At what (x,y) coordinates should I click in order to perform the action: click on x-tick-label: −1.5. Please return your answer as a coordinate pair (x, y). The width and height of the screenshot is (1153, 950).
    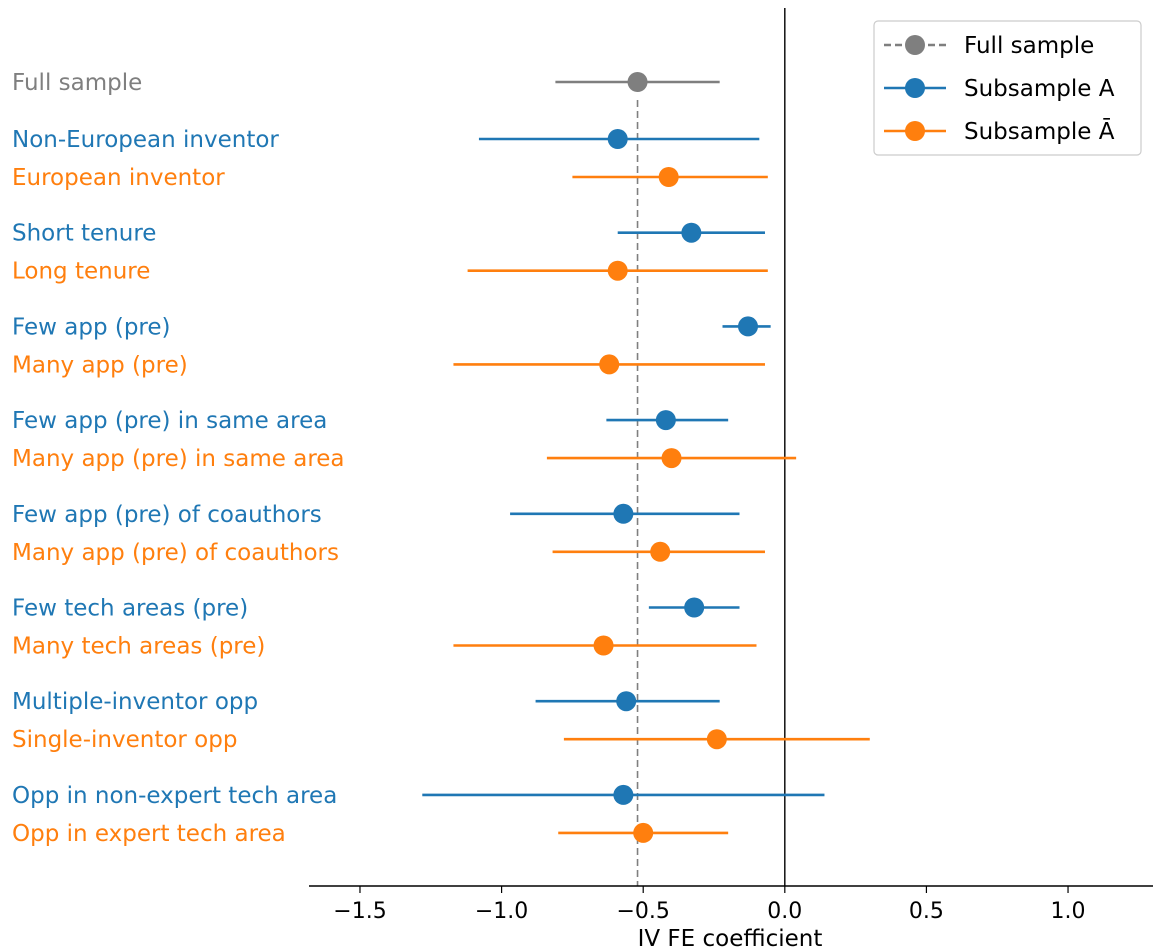
    Looking at the image, I should click on (359, 911).